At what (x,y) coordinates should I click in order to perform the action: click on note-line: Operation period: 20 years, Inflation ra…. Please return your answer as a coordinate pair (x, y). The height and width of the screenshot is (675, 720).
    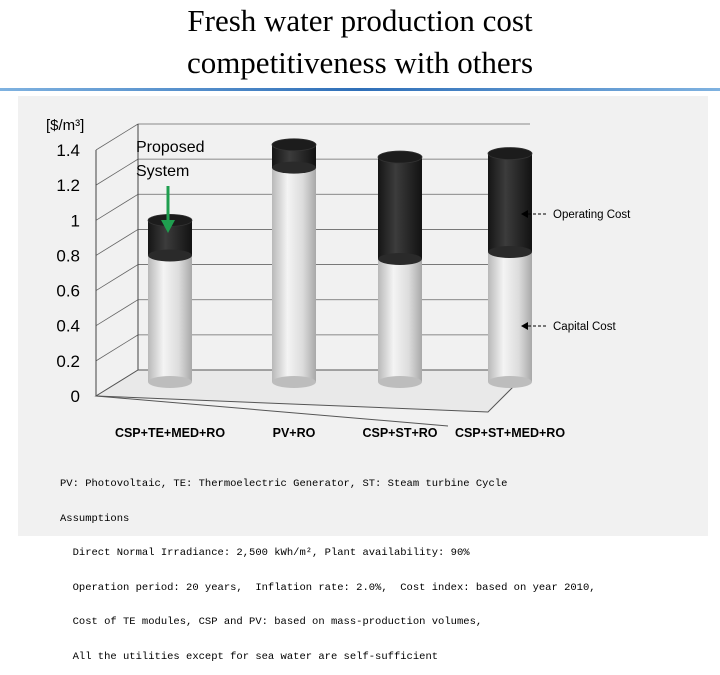
    Looking at the image, I should click on (328, 587).